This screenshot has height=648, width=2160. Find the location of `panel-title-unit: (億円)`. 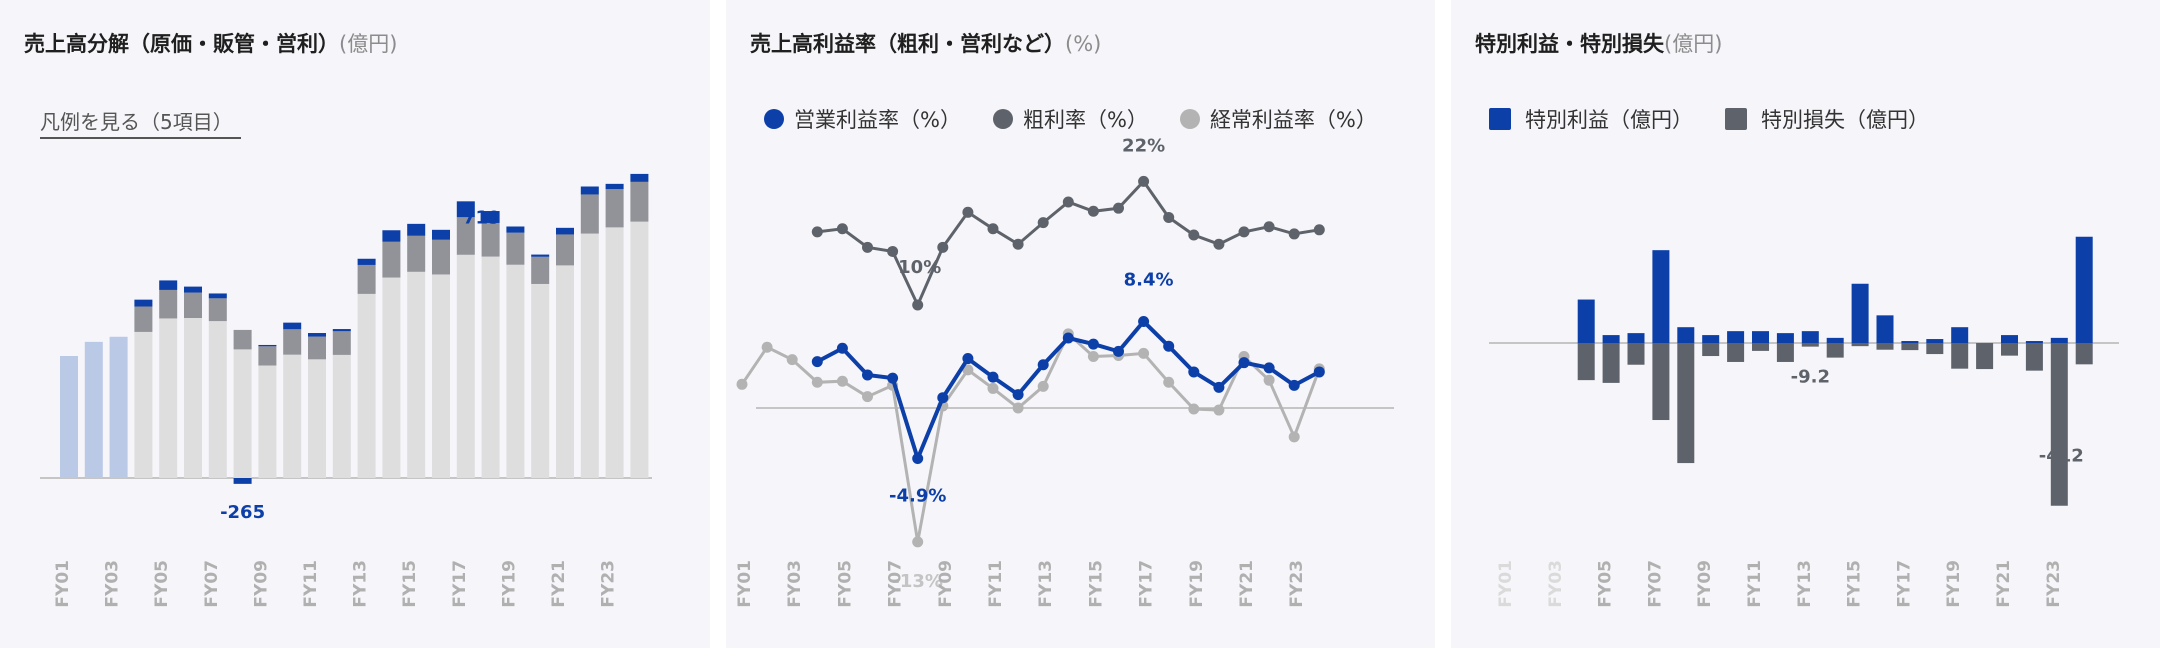

panel-title-unit: (億円) is located at coordinates (368, 44).